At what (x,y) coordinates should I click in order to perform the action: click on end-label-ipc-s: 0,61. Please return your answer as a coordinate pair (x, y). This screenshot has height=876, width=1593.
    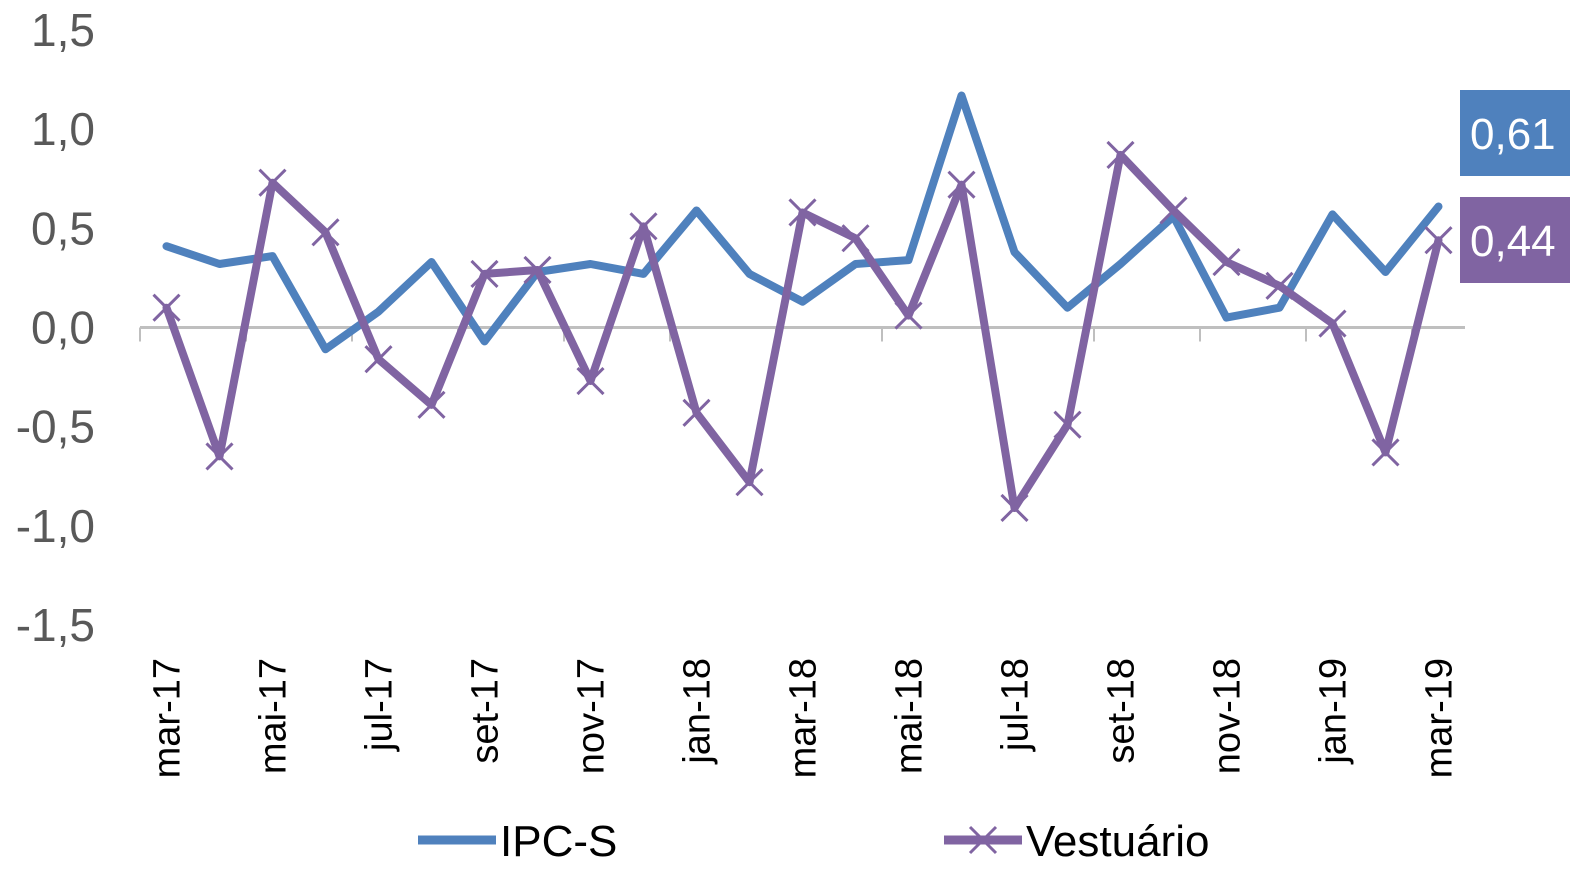
    Looking at the image, I should click on (1515, 133).